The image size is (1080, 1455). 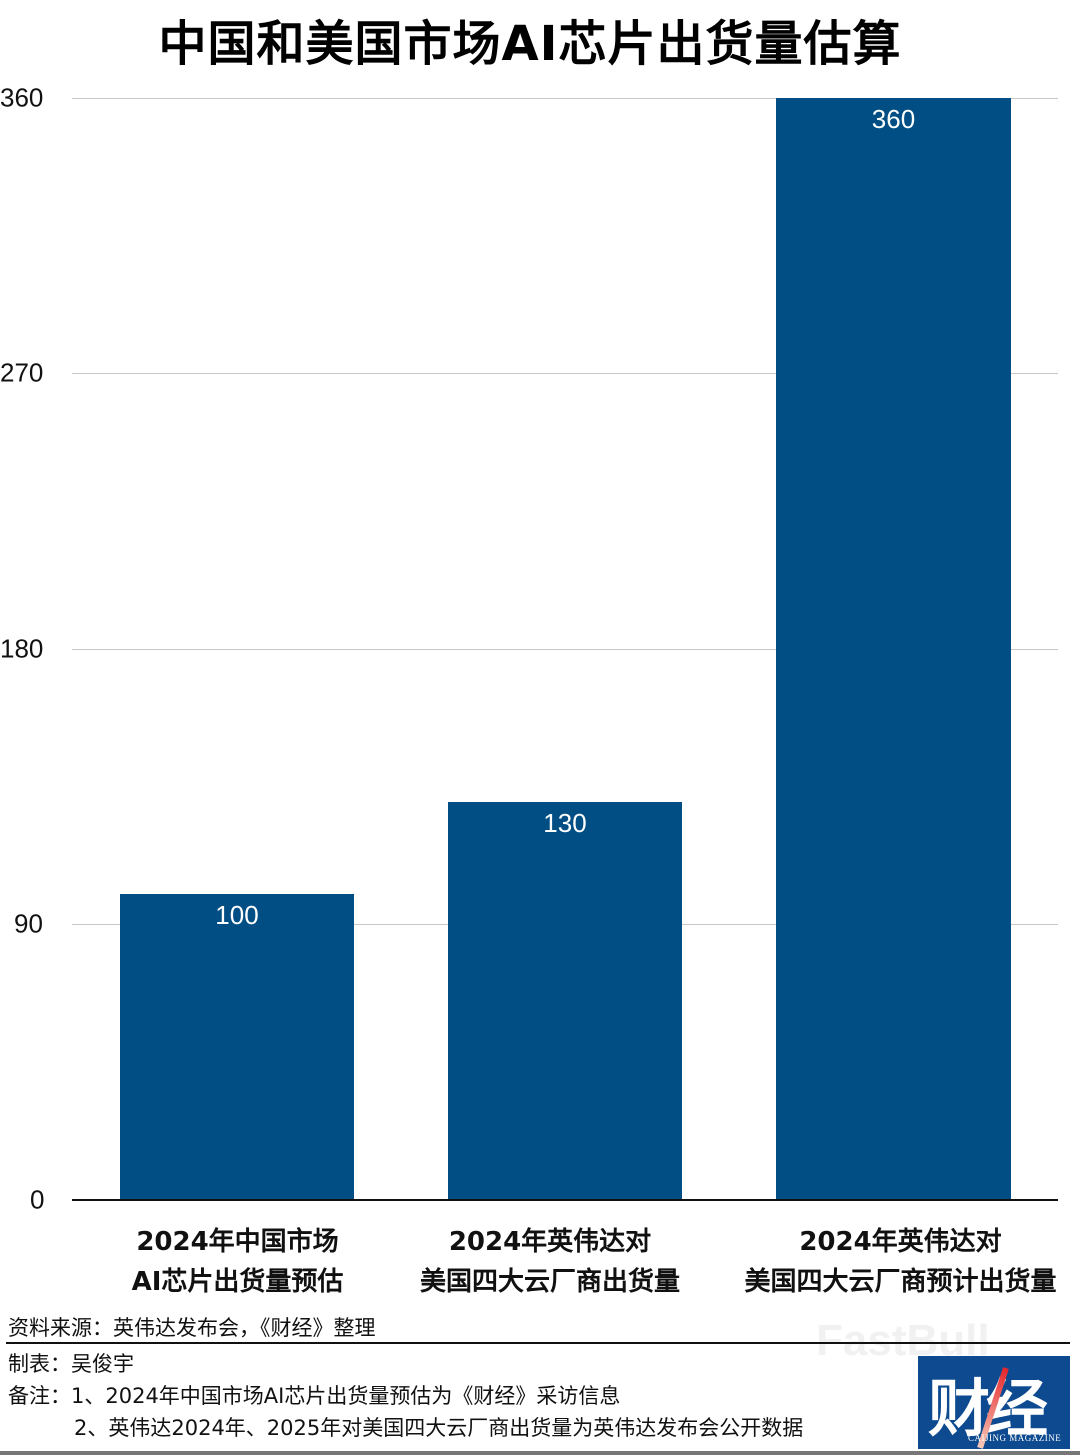 What do you see at coordinates (550, 1262) in the screenshot?
I see `x-label-us-2024: 2024年英伟达对 美国四大云厂商出货量` at bounding box center [550, 1262].